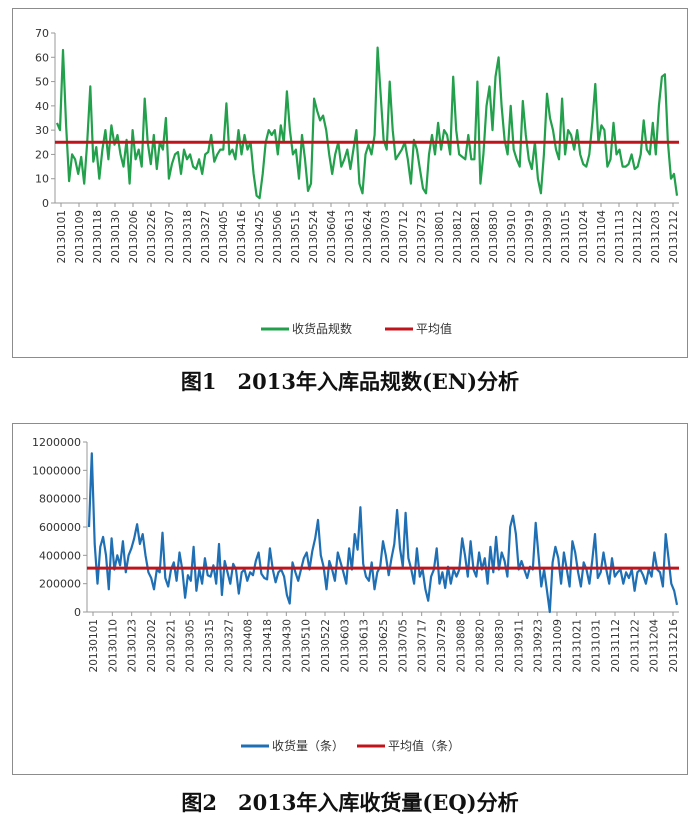 This screenshot has height=826, width=700. What do you see at coordinates (616, 645) in the screenshot?
I see `x-tick-label: 20131112` at bounding box center [616, 645].